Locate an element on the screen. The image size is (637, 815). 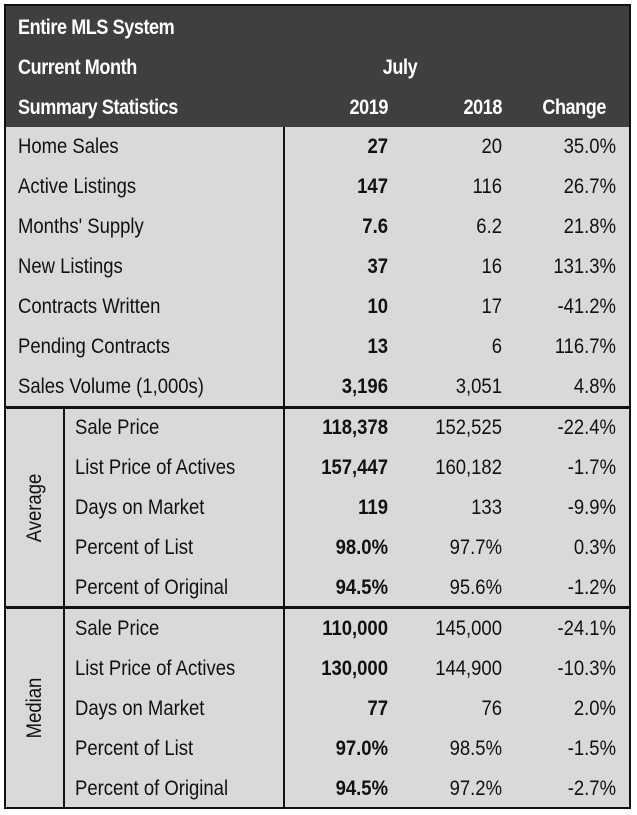
value-change: -22.4% is located at coordinates (586, 427).